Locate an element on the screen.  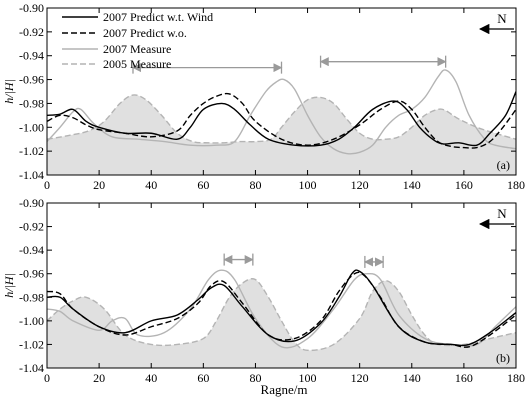
series-measure-2005-line is located at coordinates (281, 119).